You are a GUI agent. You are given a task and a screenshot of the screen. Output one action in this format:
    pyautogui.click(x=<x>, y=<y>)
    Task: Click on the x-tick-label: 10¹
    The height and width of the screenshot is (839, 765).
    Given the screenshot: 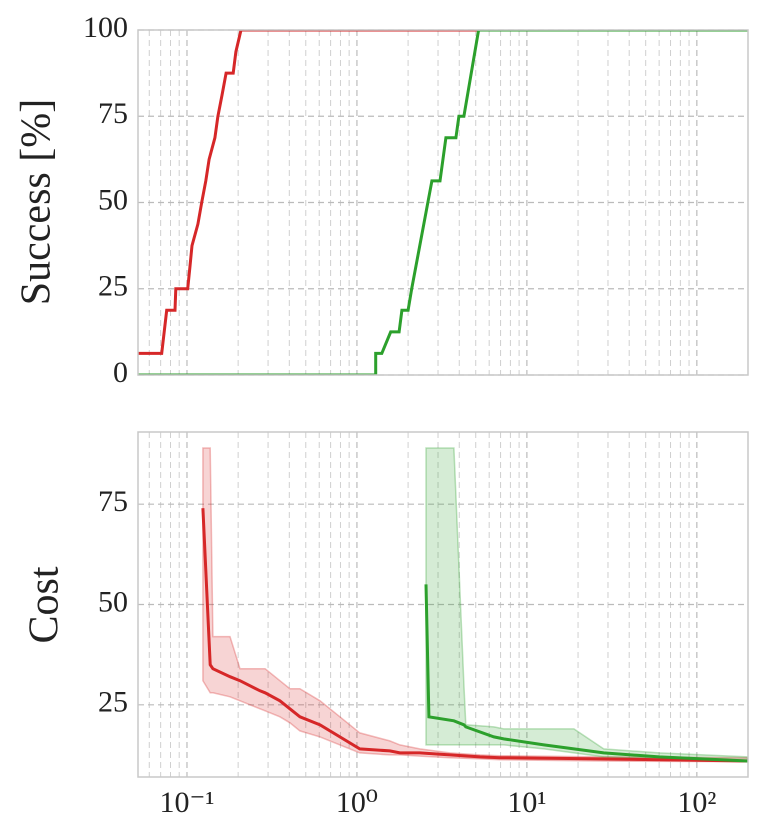 What is the action you would take?
    pyautogui.click(x=526, y=802)
    